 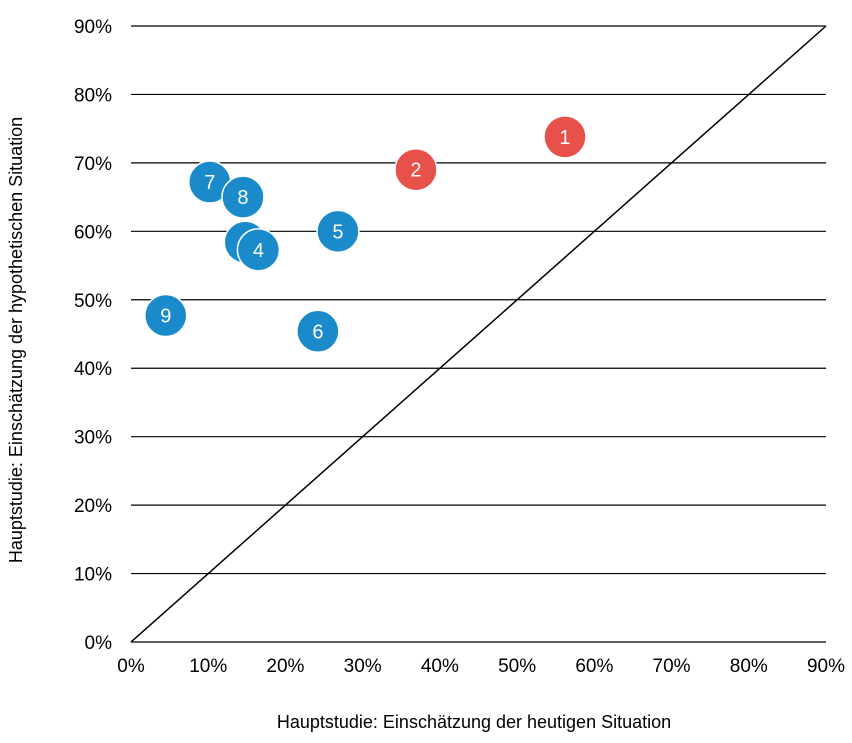 What do you see at coordinates (99, 643) in the screenshot?
I see `y-tick-label: 0%` at bounding box center [99, 643].